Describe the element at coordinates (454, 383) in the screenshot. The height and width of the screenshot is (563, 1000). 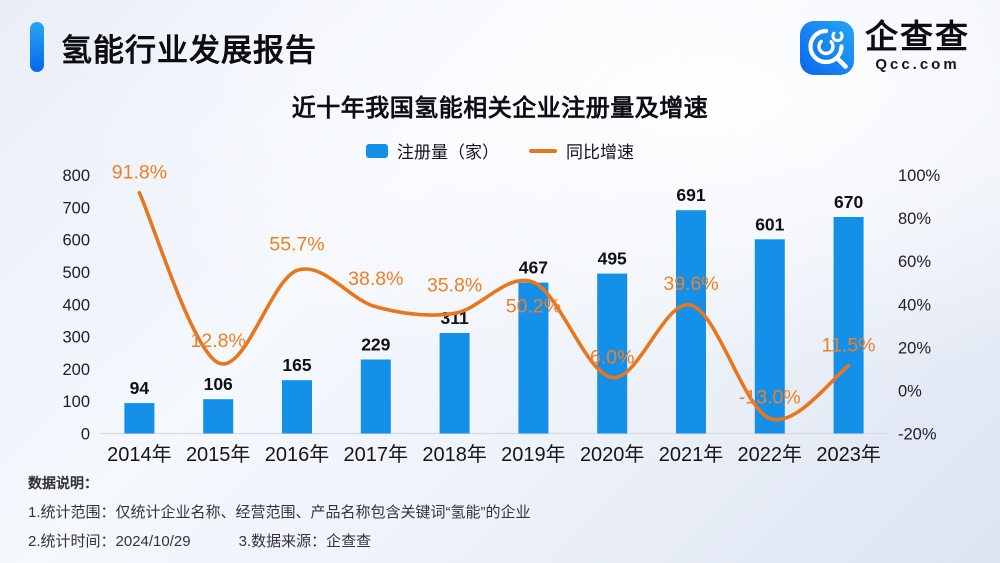
I see `bar-2018年` at that location.